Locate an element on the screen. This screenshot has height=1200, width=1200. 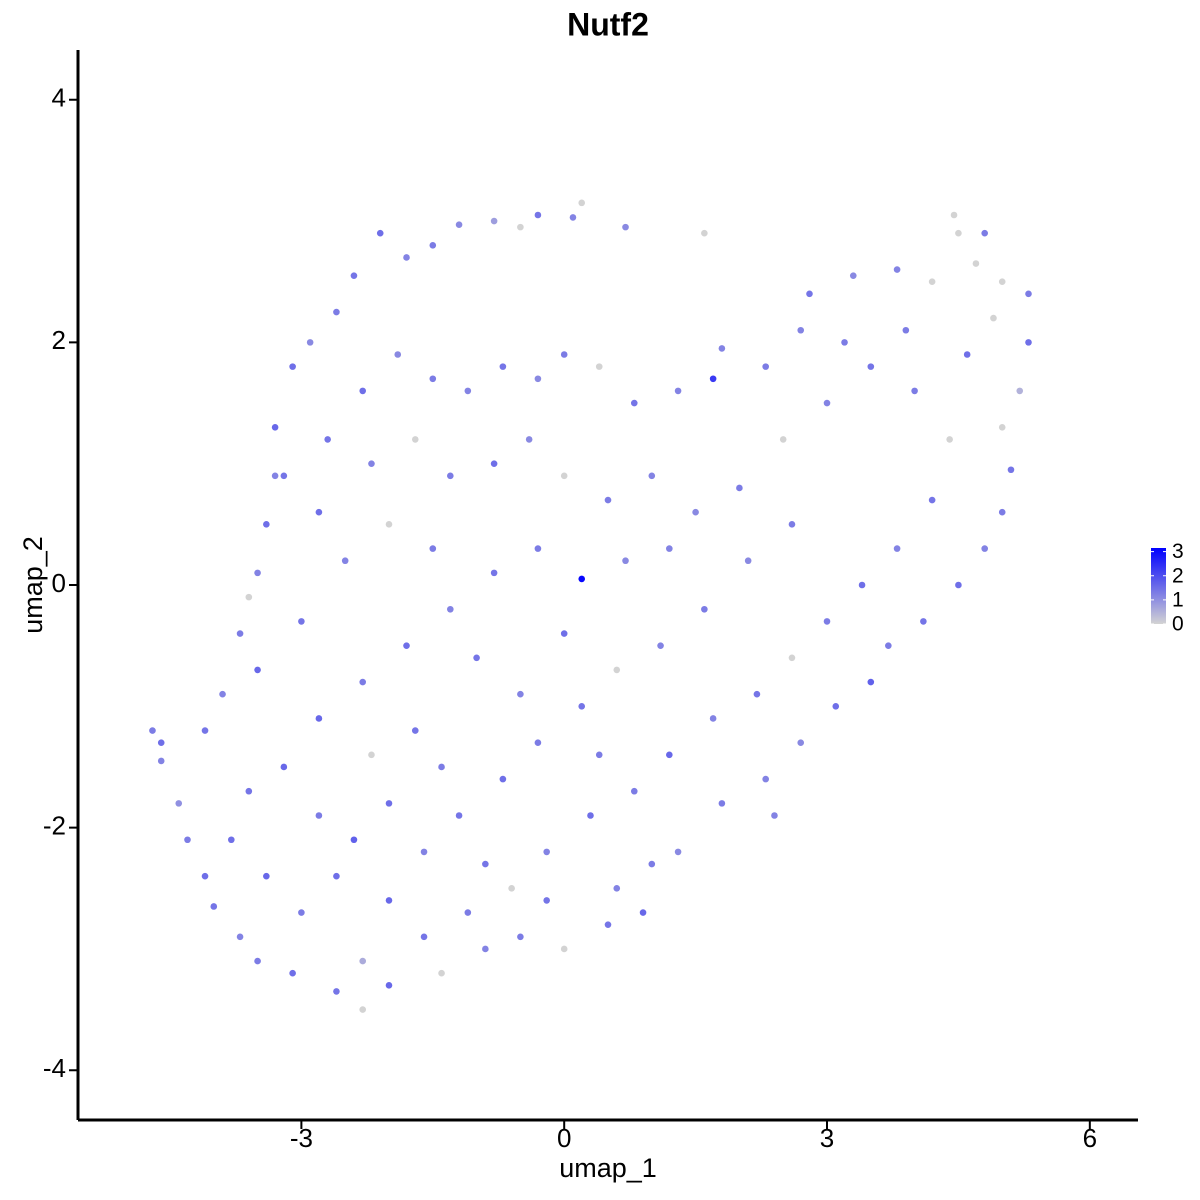
y-tick-label: -2 is located at coordinates (54, 826).